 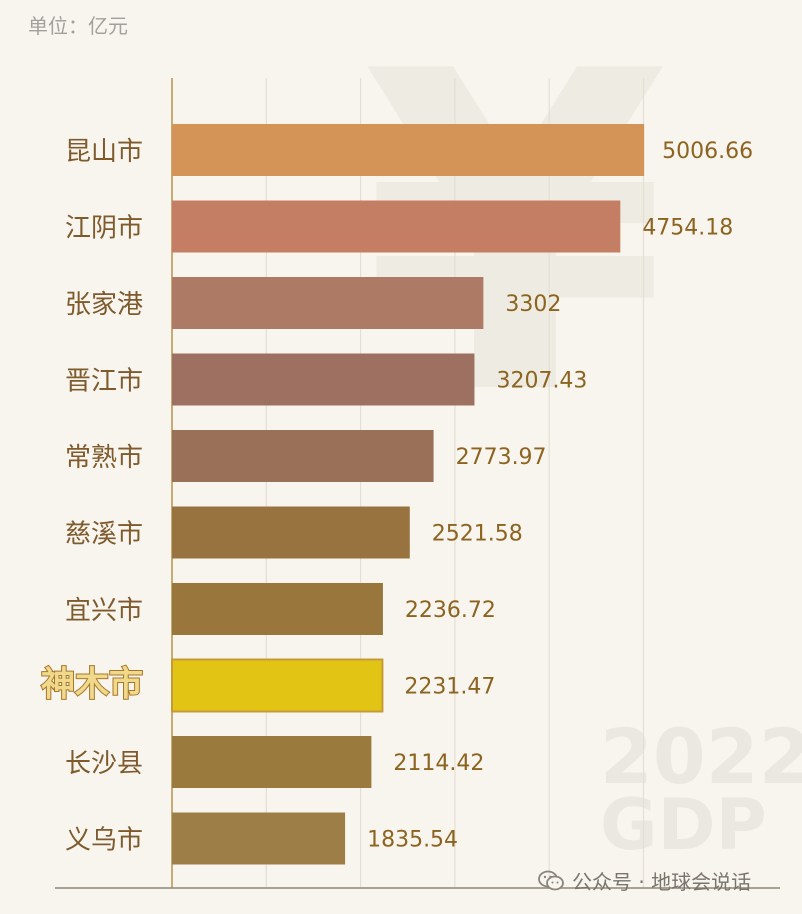 I want to click on category-label: 义乌市, so click(x=104, y=841).